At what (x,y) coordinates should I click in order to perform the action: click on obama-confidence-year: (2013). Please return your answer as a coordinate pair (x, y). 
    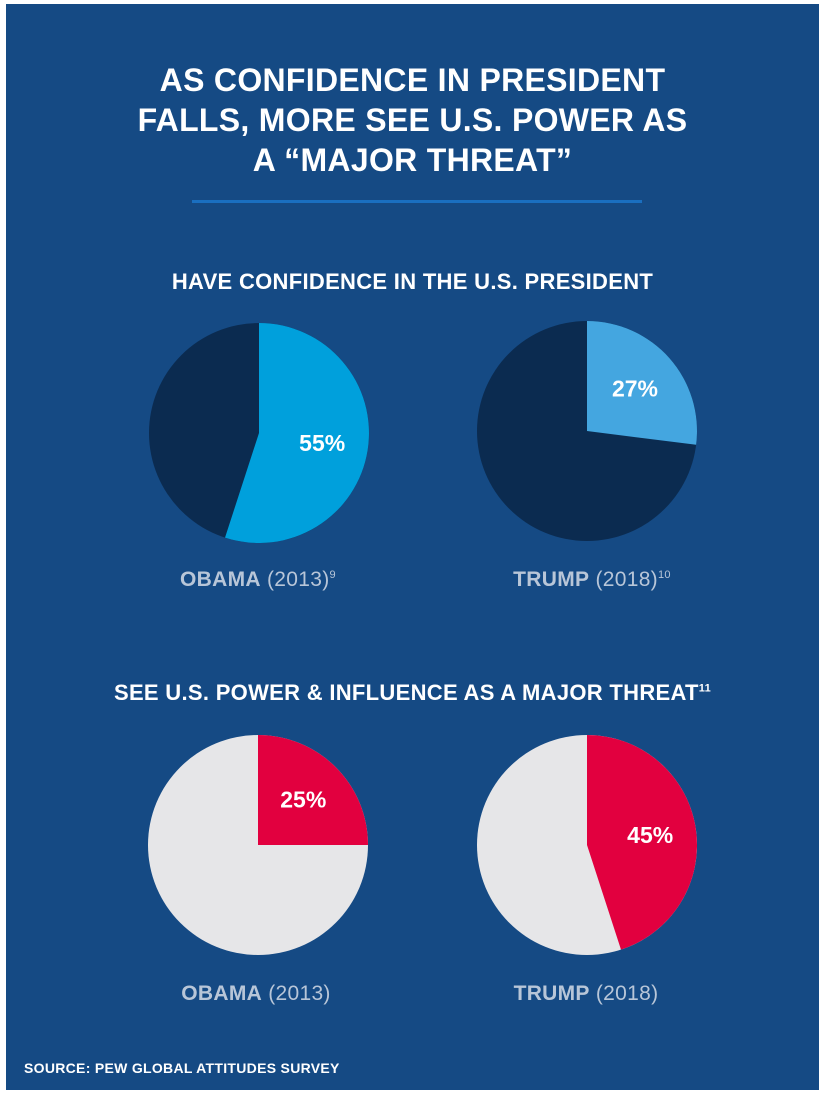
    Looking at the image, I should click on (298, 579).